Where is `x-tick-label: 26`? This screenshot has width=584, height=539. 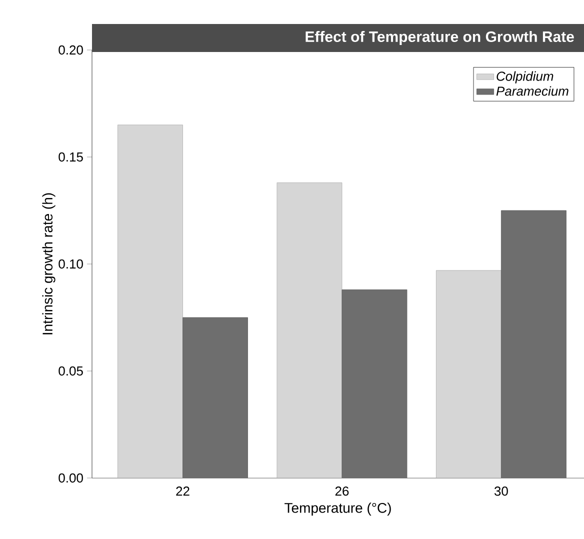
x-tick-label: 26 is located at coordinates (342, 491).